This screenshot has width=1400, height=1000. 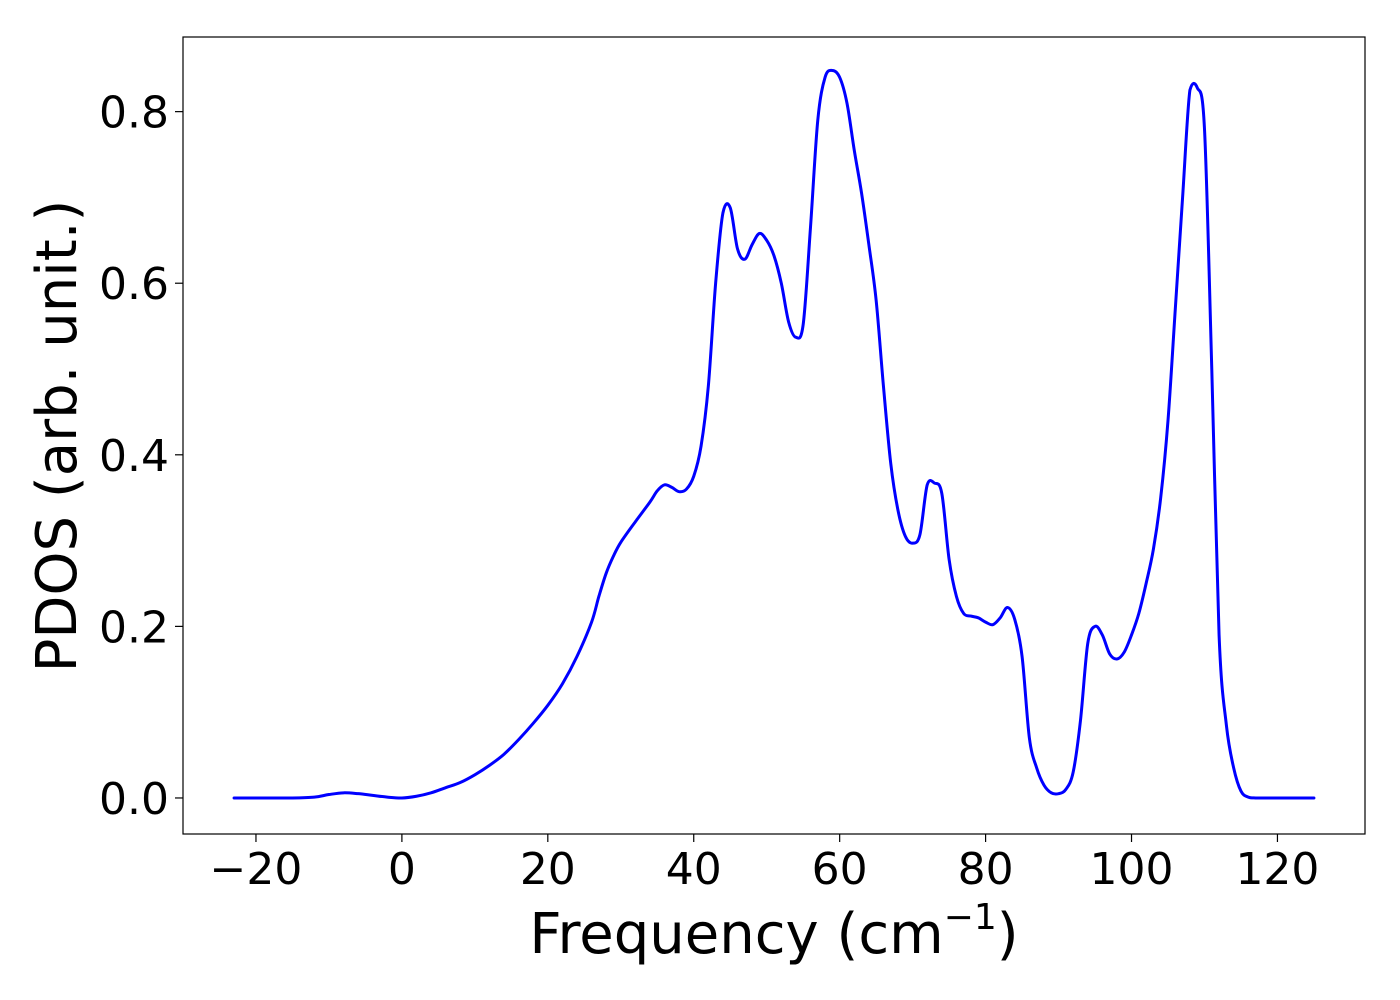 What do you see at coordinates (840, 869) in the screenshot?
I see `x-tick-label: 60` at bounding box center [840, 869].